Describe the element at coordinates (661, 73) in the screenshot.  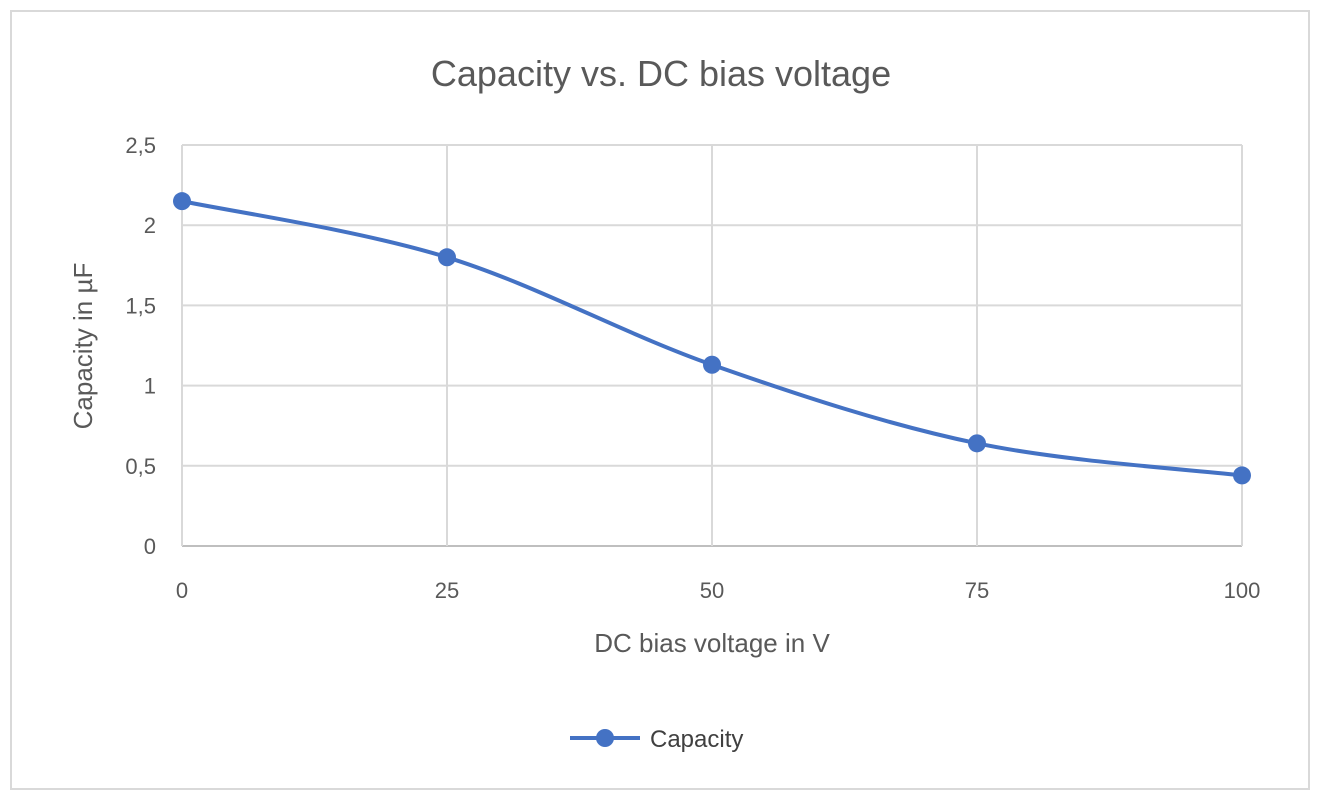
I see `chart-title: Capacity vs. DC bias voltage` at that location.